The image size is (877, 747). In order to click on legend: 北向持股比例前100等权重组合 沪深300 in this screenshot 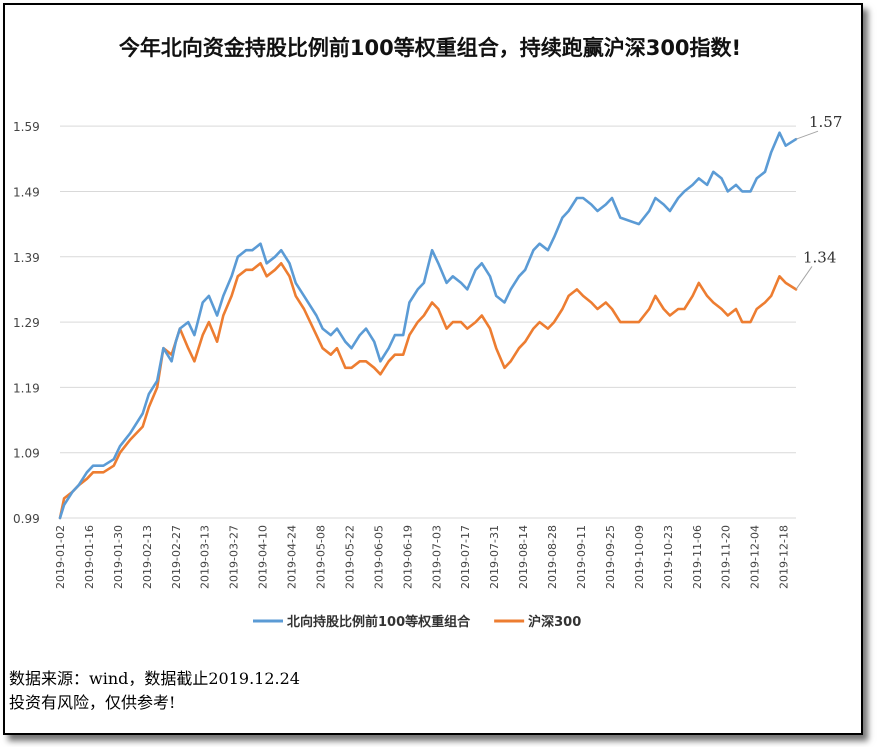, I will do `click(417, 622)`.